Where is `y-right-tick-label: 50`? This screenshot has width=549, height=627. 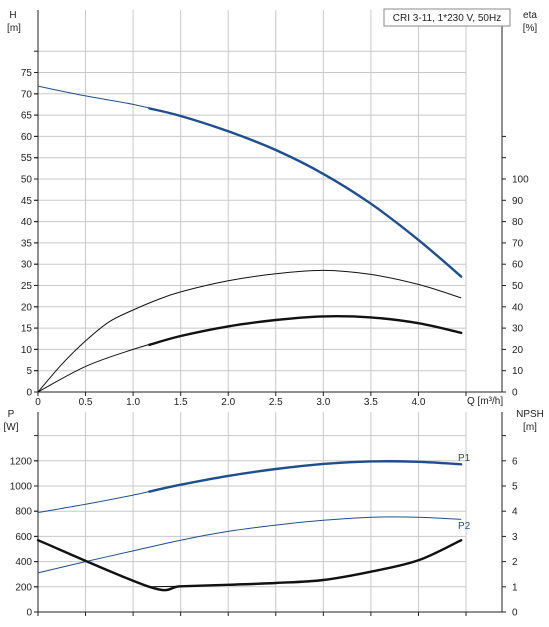 y-right-tick-label: 50 is located at coordinates (518, 286).